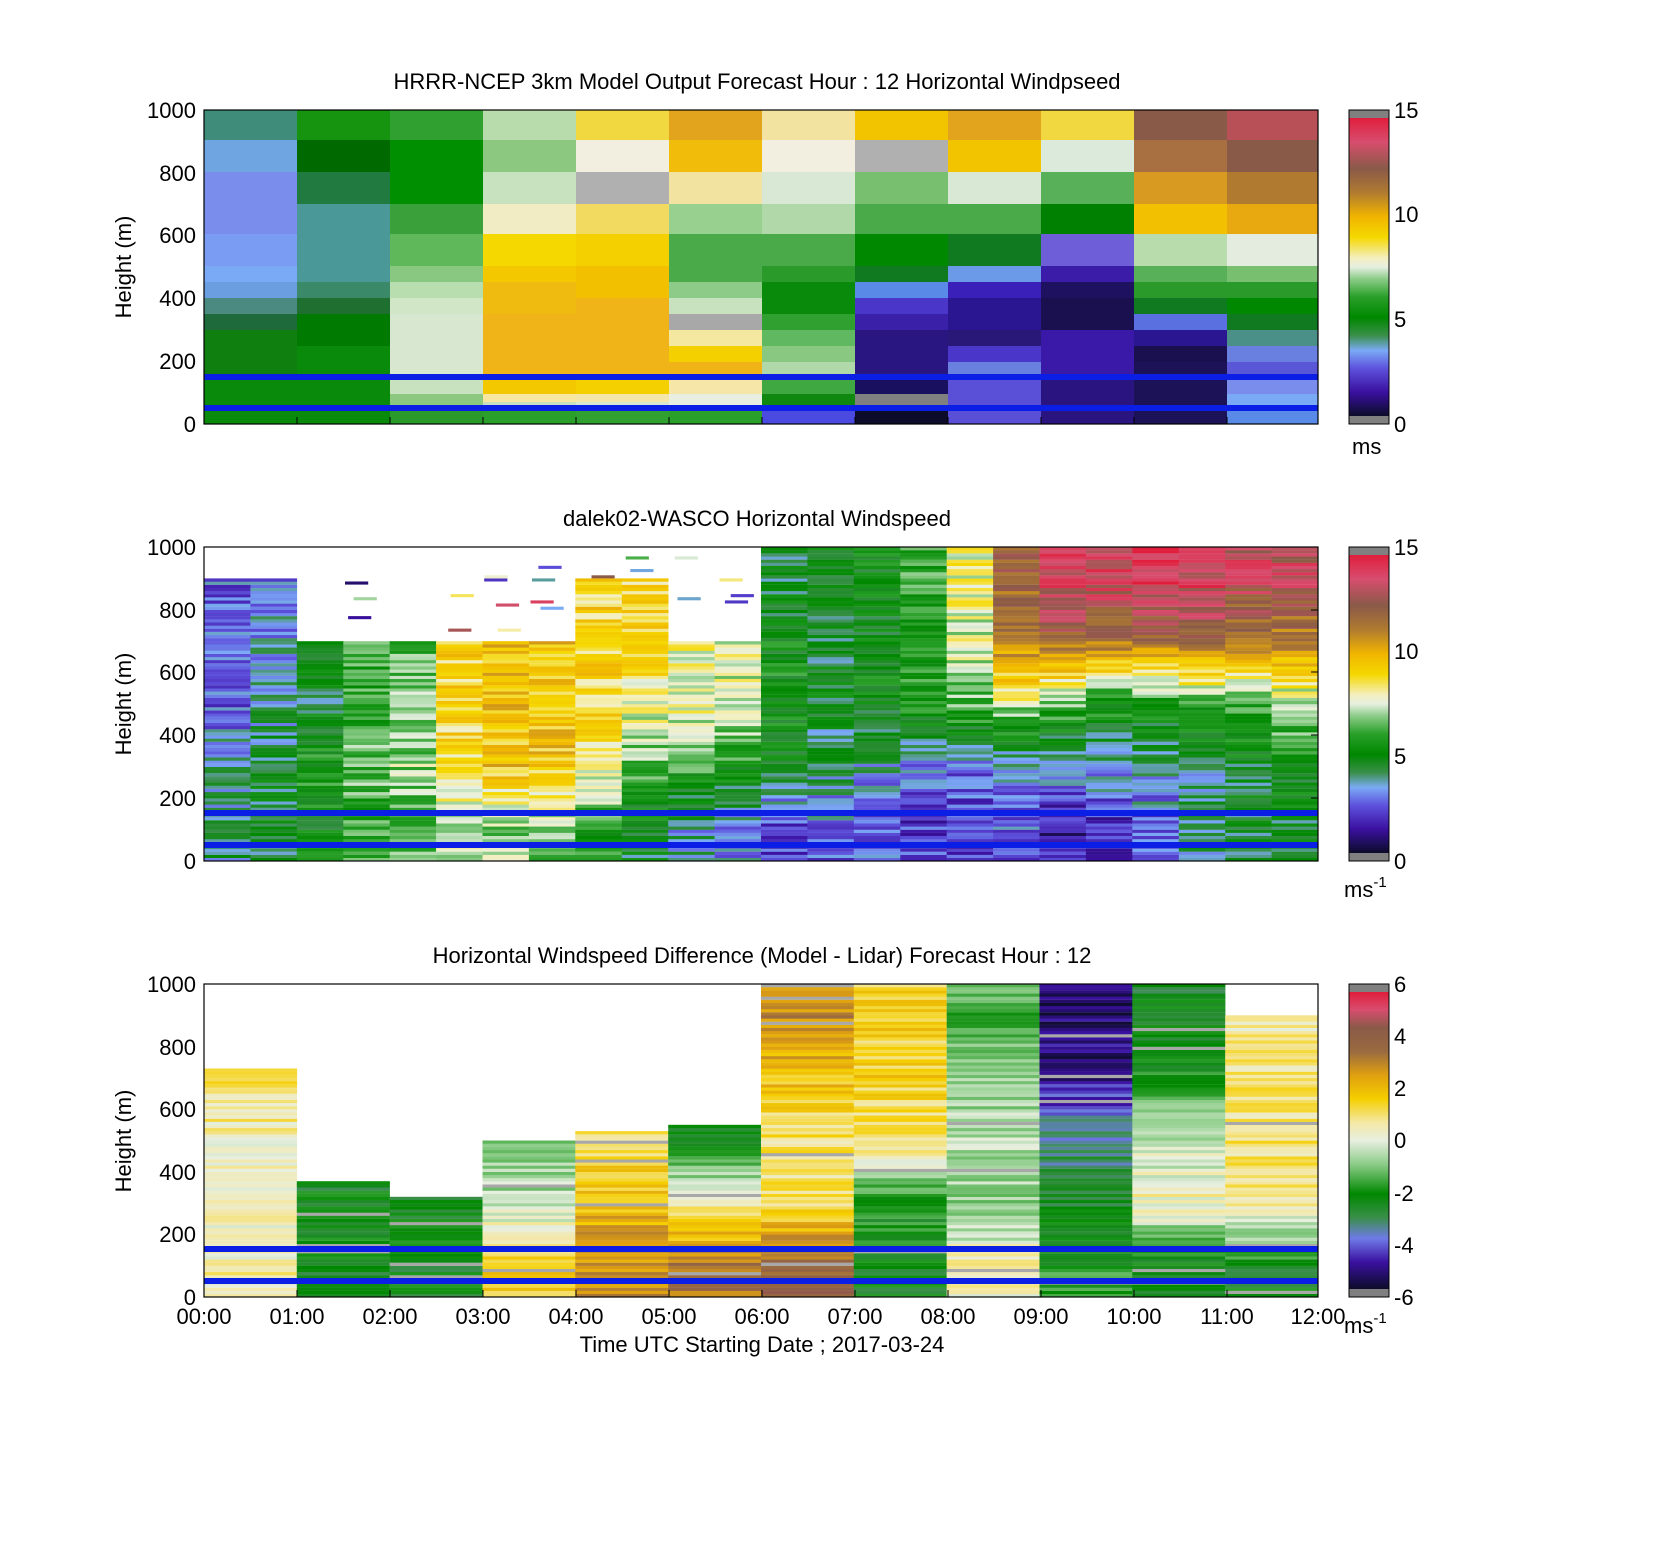 This screenshot has width=1680, height=1561. What do you see at coordinates (171, 547) in the screenshot?
I see `y-tick-label: 1000` at bounding box center [171, 547].